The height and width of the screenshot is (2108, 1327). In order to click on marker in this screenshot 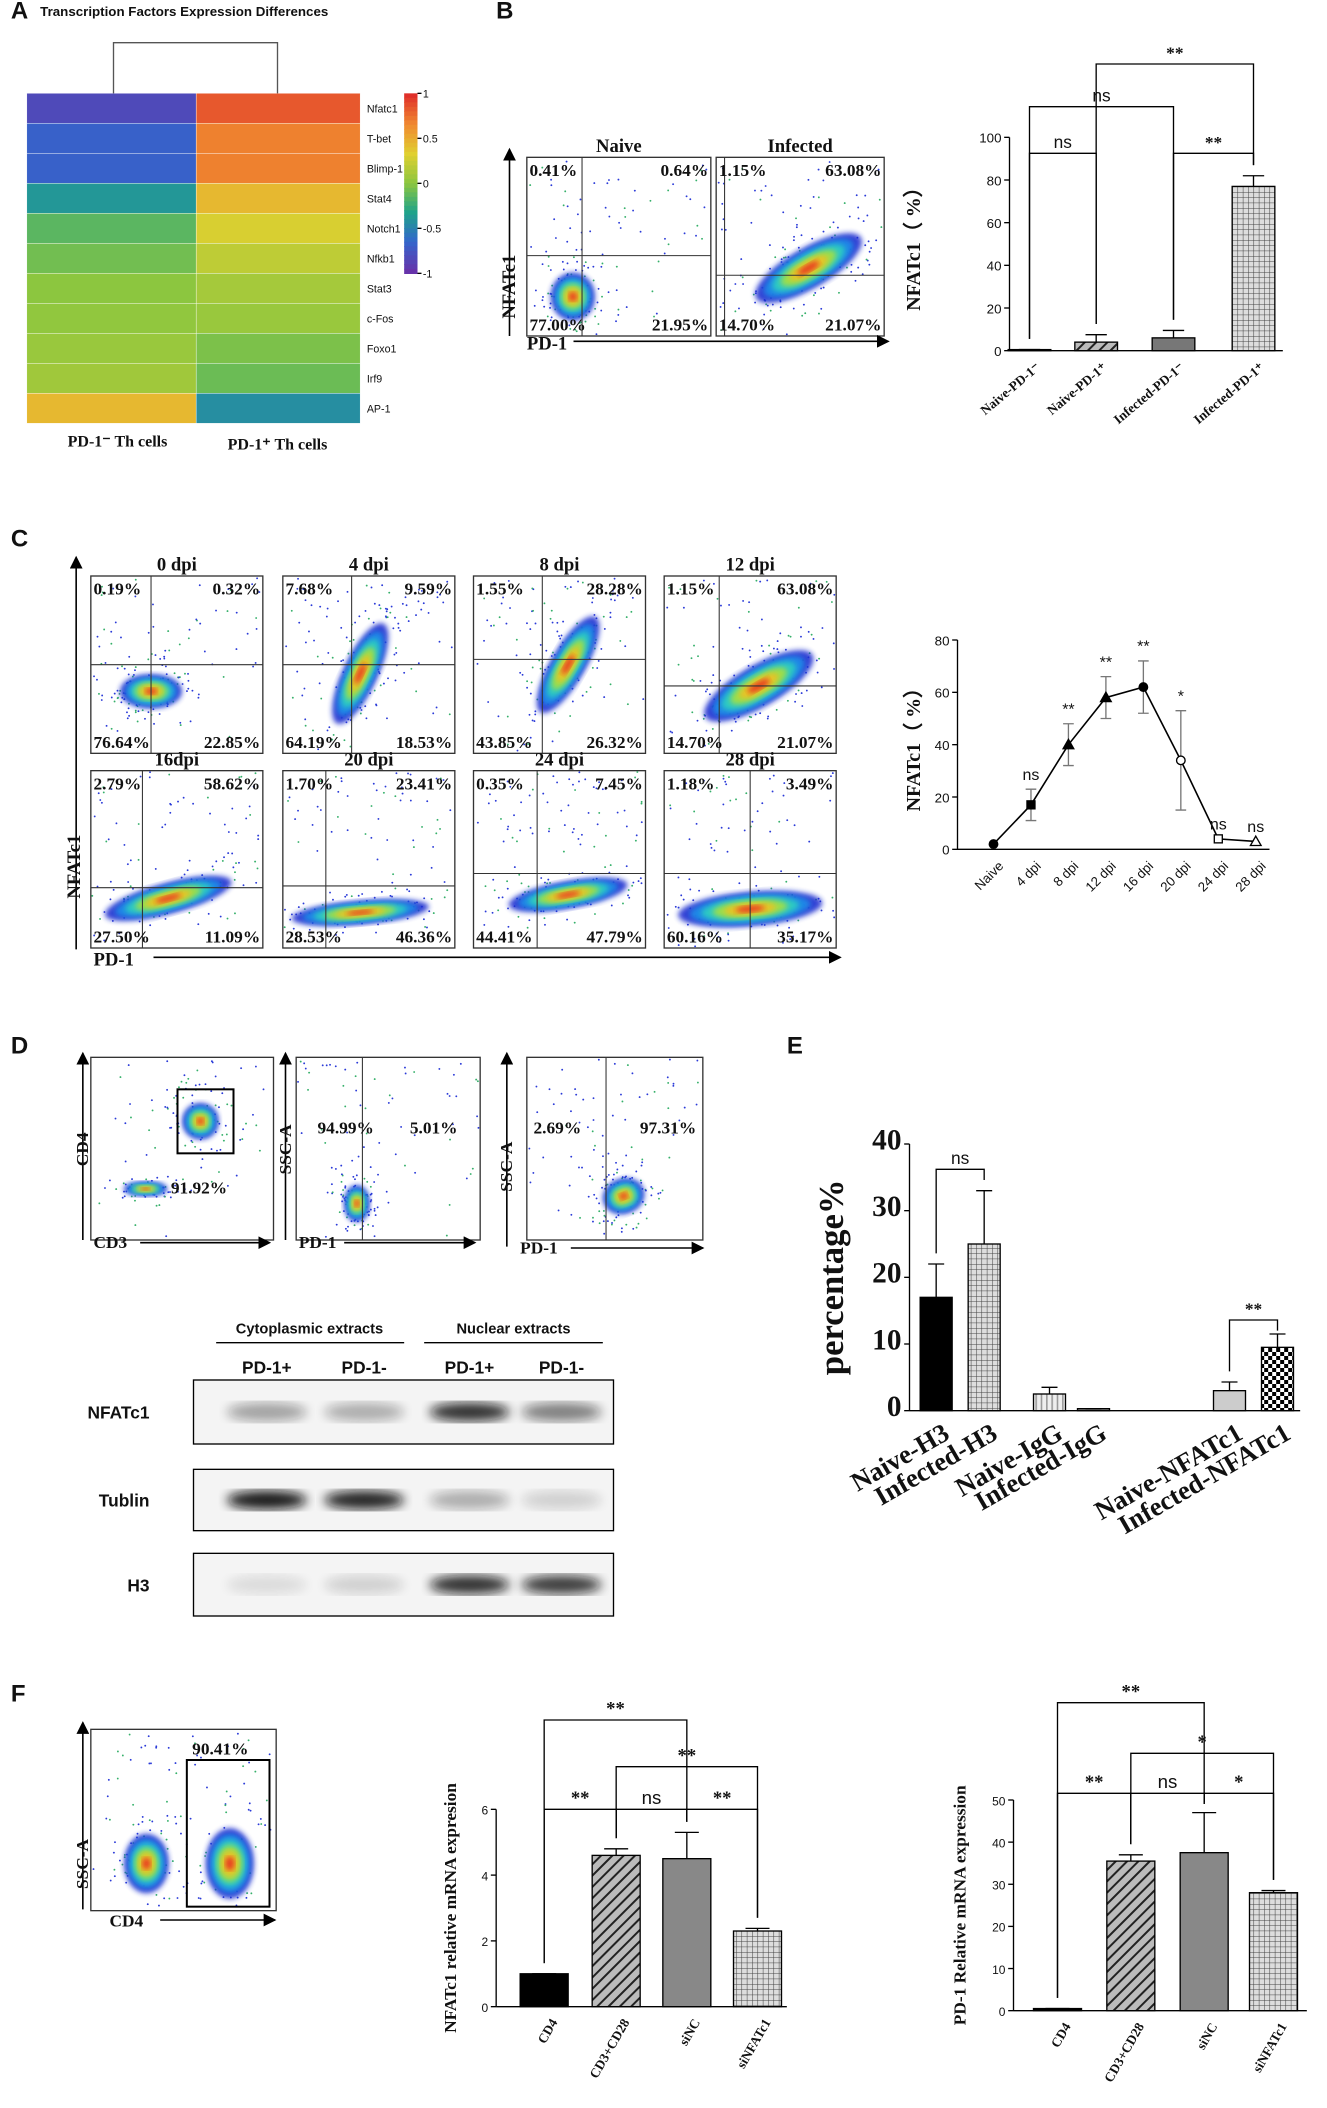, I will do `click(1143, 687)`.